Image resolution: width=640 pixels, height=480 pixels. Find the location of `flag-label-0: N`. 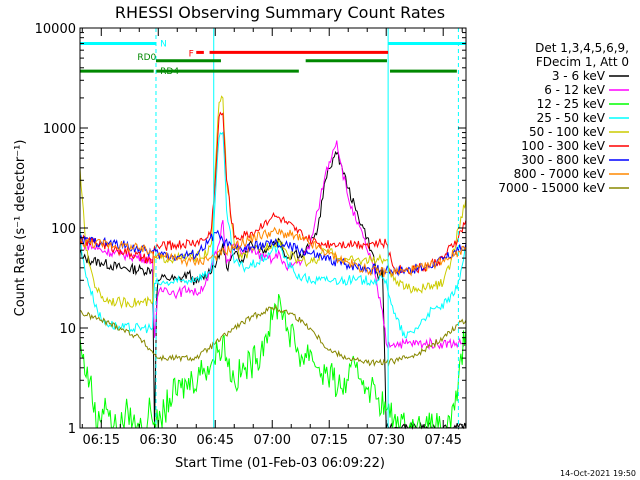

flag-label-0: N is located at coordinates (163, 44).